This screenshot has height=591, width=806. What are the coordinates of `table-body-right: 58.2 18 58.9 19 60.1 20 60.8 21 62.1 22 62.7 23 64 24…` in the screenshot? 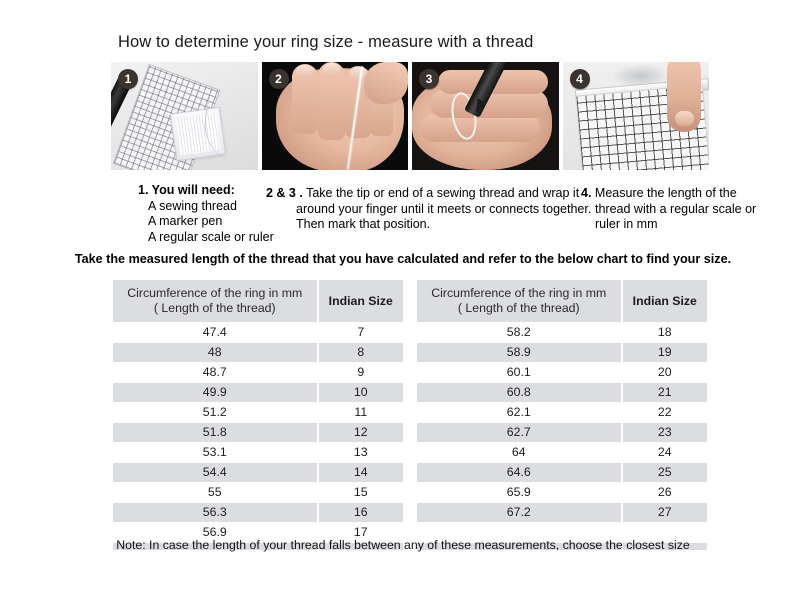 It's located at (562, 436).